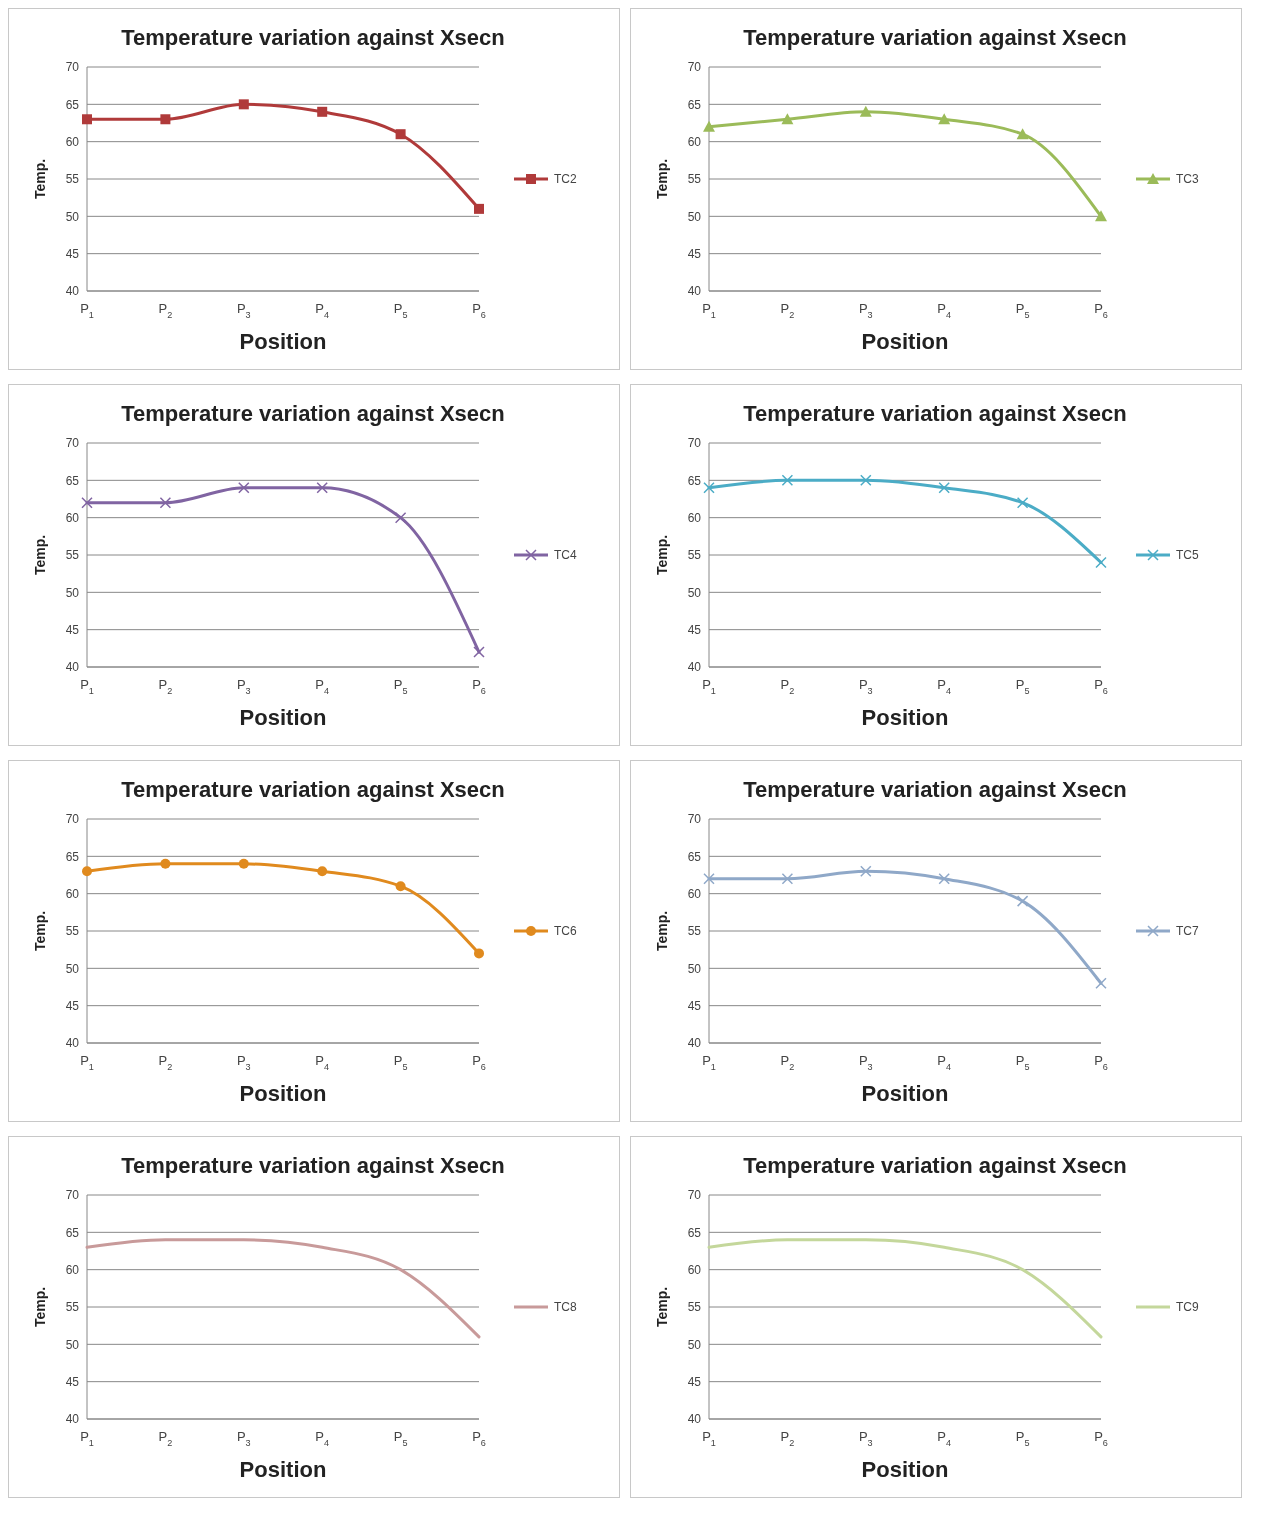 The image size is (1275, 1530). I want to click on legend-label: TC8, so click(565, 1307).